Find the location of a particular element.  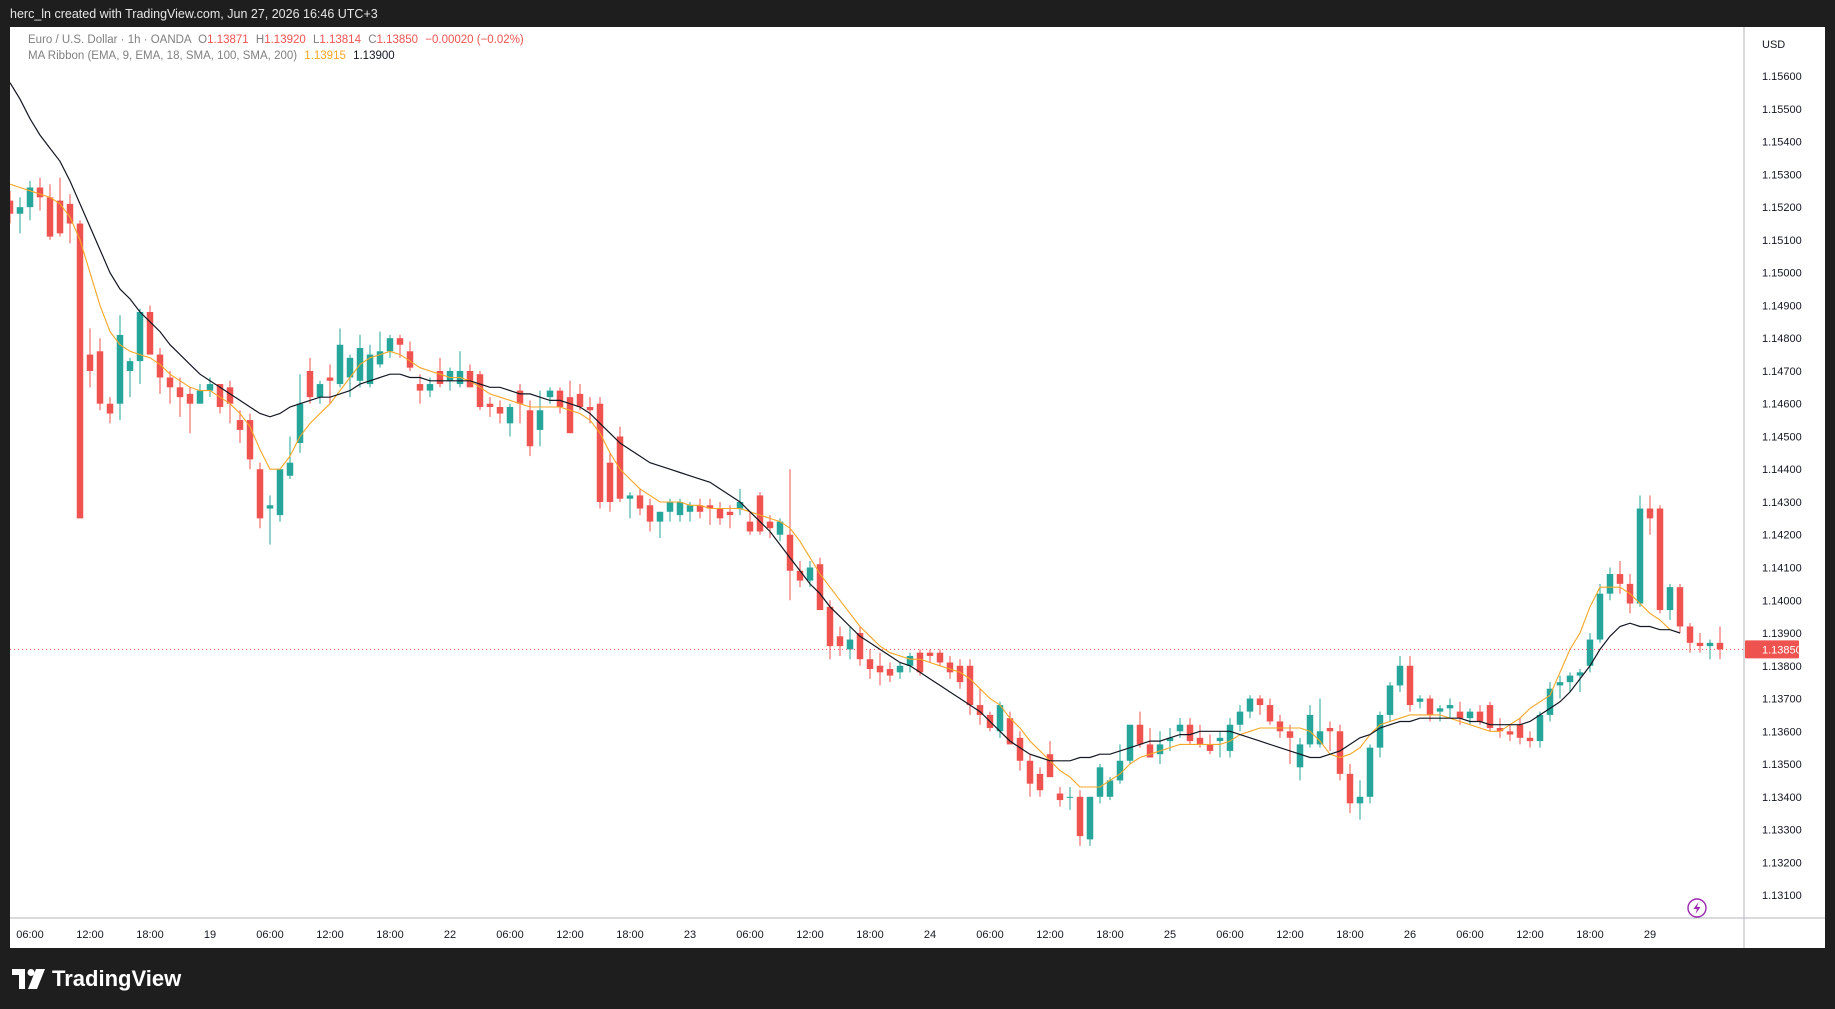

price-tick-label: 1.14000 is located at coordinates (1782, 601).